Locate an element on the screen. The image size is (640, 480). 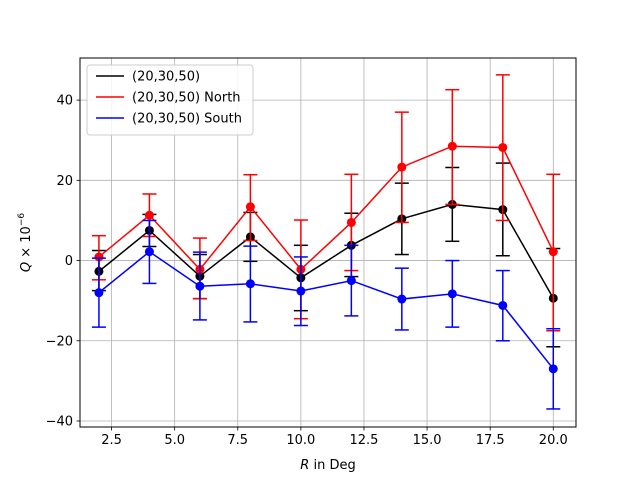
y-axis-label-exponent: −6 is located at coordinates (22, 220).